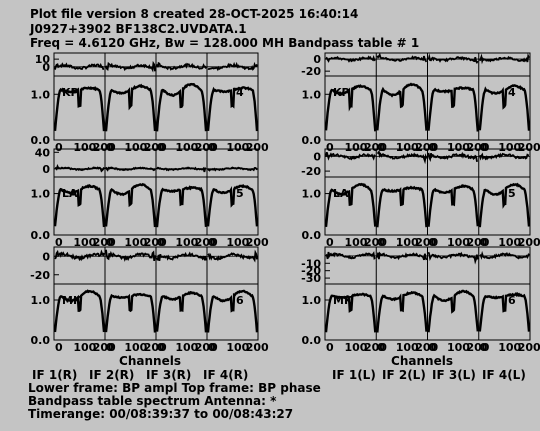 The image size is (540, 431). Describe the element at coordinates (111, 375) in the screenshot. I see `if-label-left: IF 2(R)` at that location.